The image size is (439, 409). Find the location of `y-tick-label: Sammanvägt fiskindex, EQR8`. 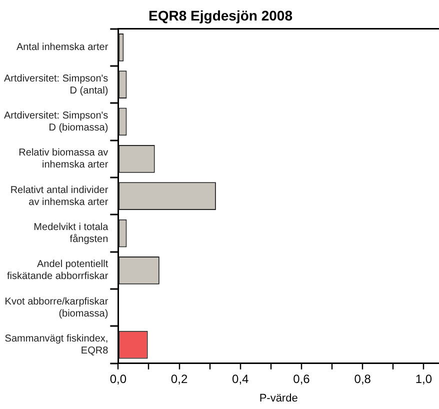

y-tick-label: Sammanvägt fiskindex, EQR8 is located at coordinates (56, 345).